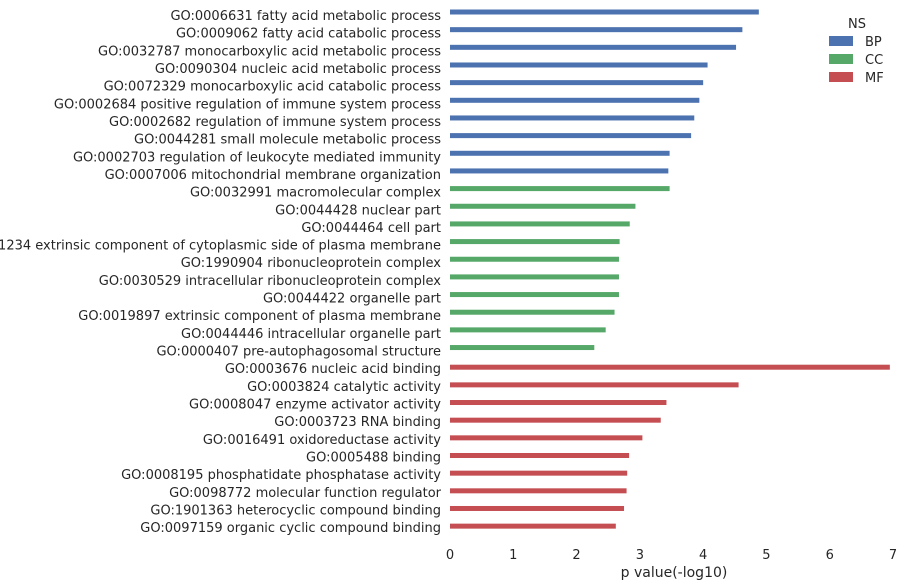 Image resolution: width=907 pixels, height=587 pixels. What do you see at coordinates (513, 555) in the screenshot?
I see `x-tick-label: 1` at bounding box center [513, 555].